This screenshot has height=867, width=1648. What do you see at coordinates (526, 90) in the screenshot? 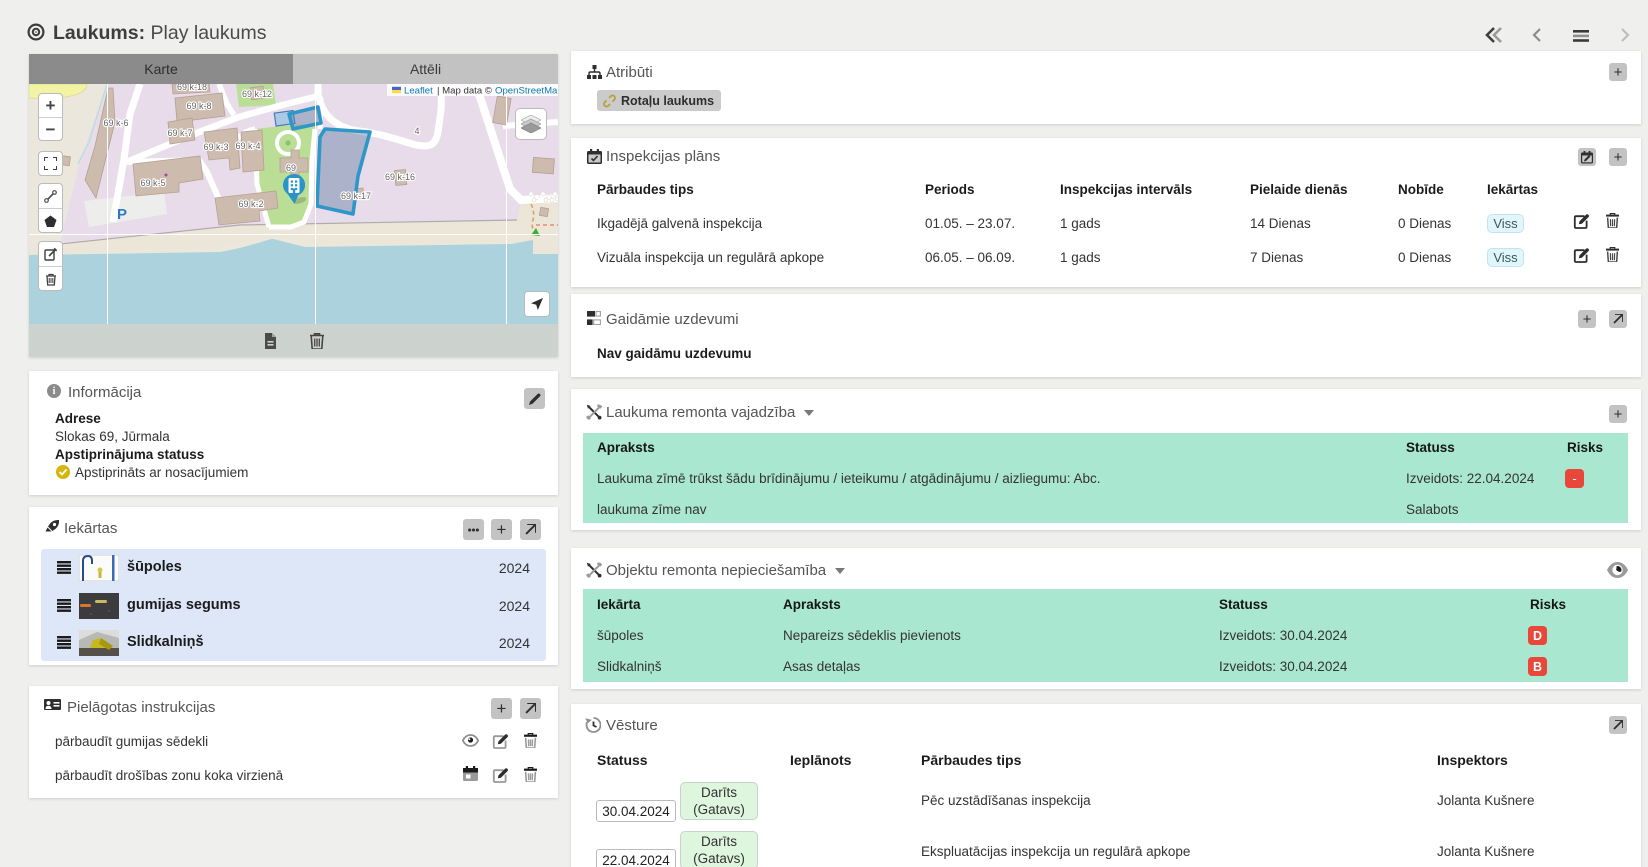
I see `svg-text: OpenStreetMap` at bounding box center [526, 90].